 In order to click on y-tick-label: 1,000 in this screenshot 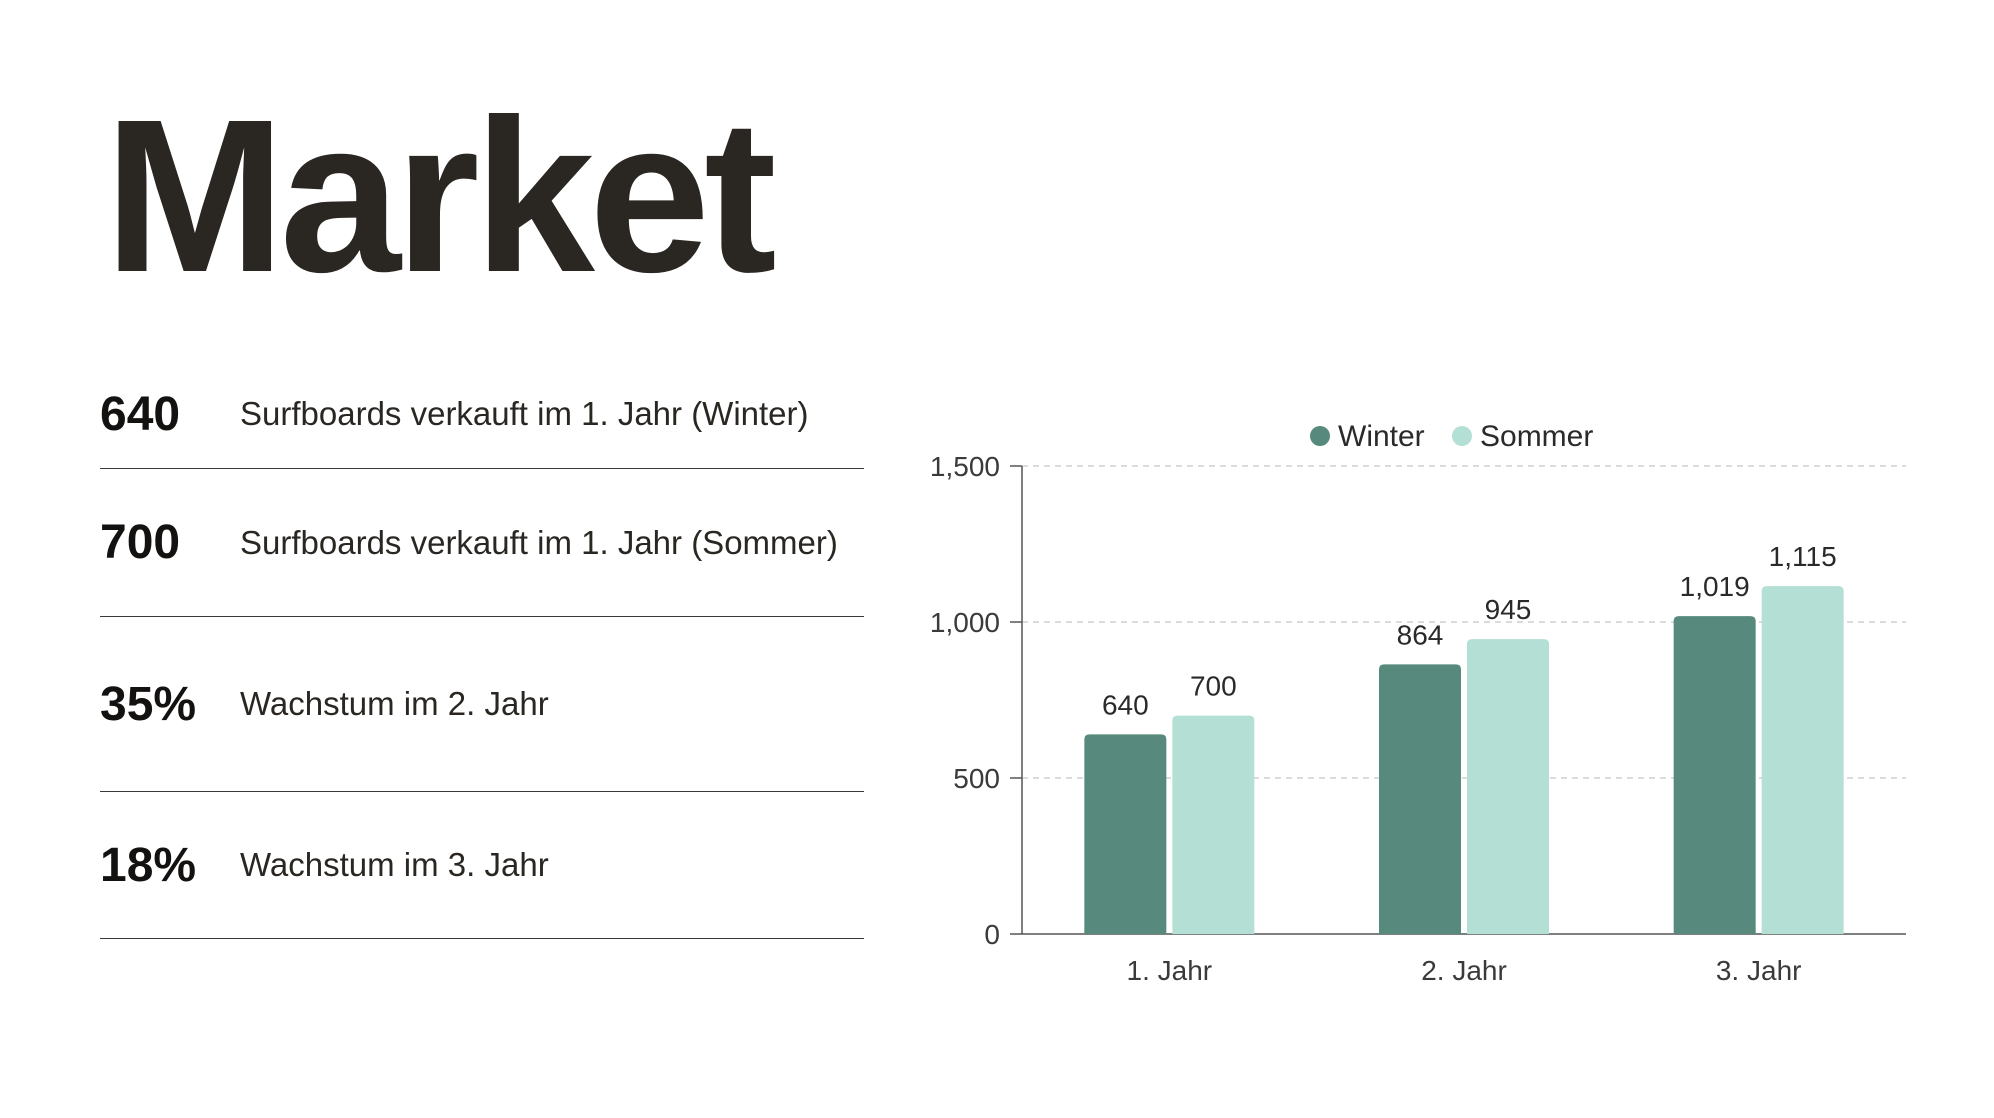, I will do `click(965, 622)`.